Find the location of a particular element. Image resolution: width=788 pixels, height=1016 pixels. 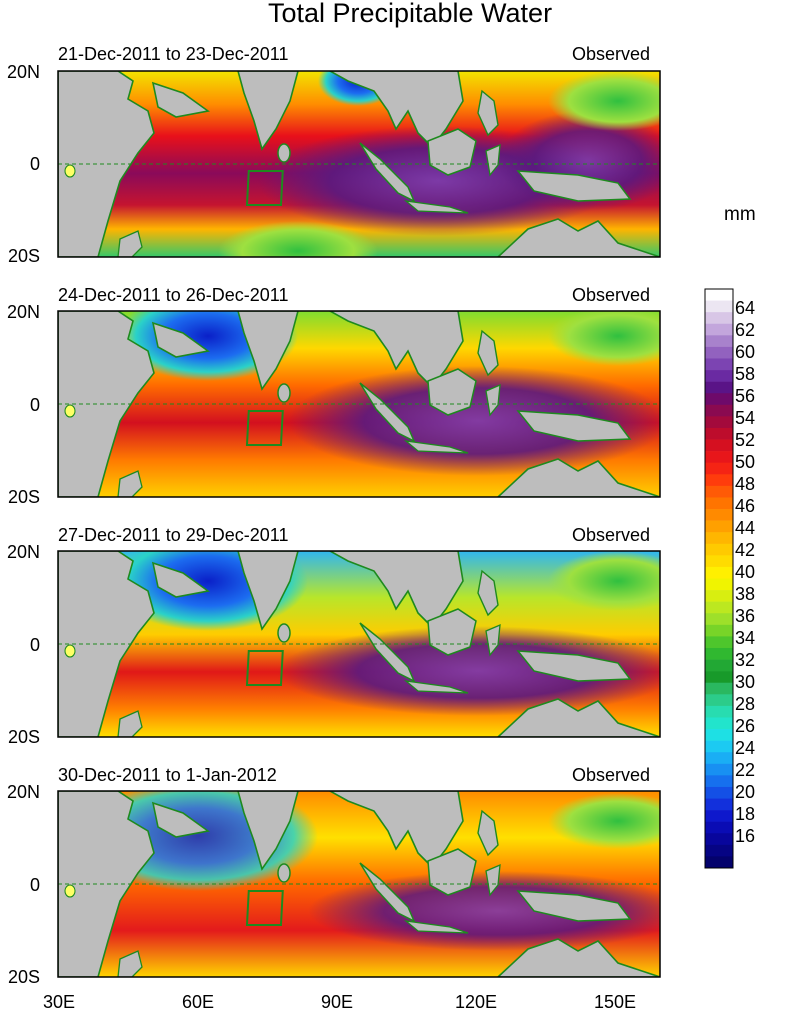

colorbar-frame is located at coordinates (719, 578).